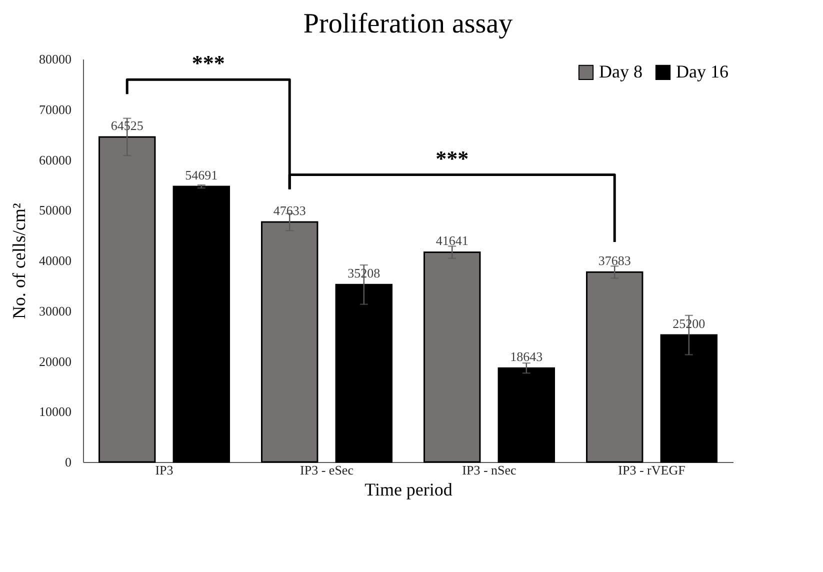  Describe the element at coordinates (55, 160) in the screenshot. I see `y-tick-label: 60000` at that location.